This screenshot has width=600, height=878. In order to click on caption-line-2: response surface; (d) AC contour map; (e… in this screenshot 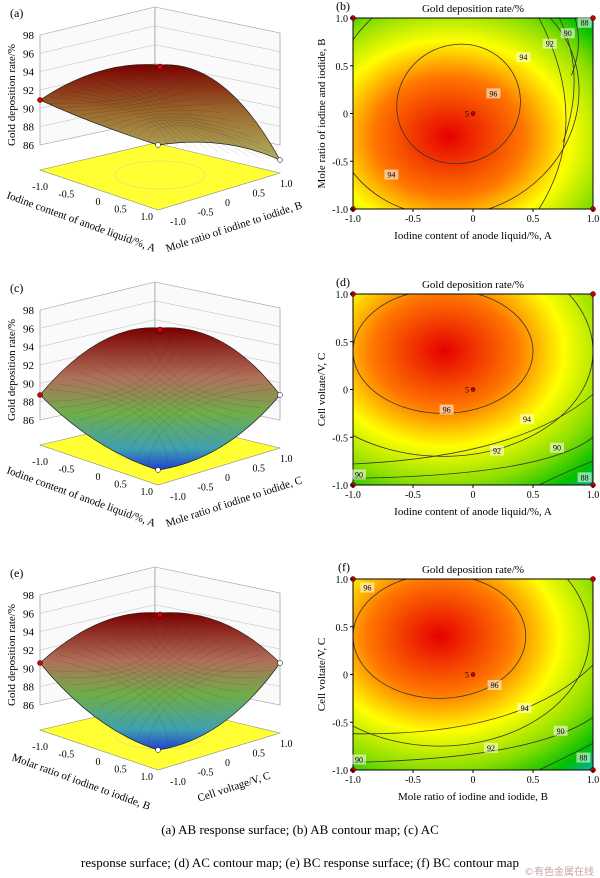, I will do `click(300, 862)`.